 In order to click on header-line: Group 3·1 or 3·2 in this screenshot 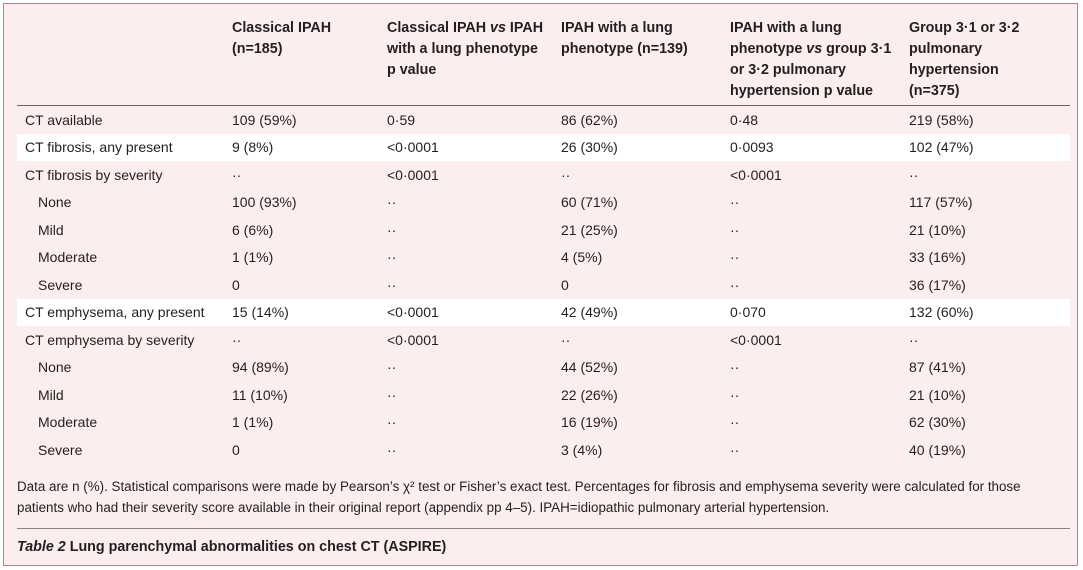, I will do `click(964, 28)`.